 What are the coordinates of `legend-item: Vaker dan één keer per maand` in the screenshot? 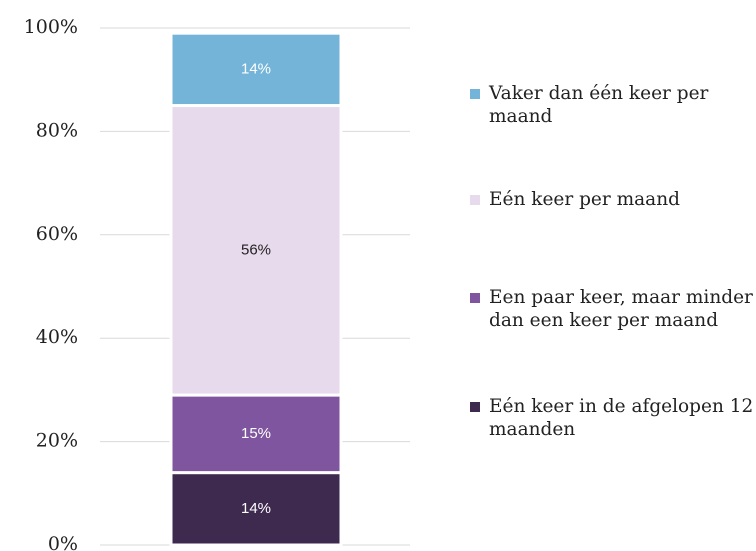 It's located at (613, 105).